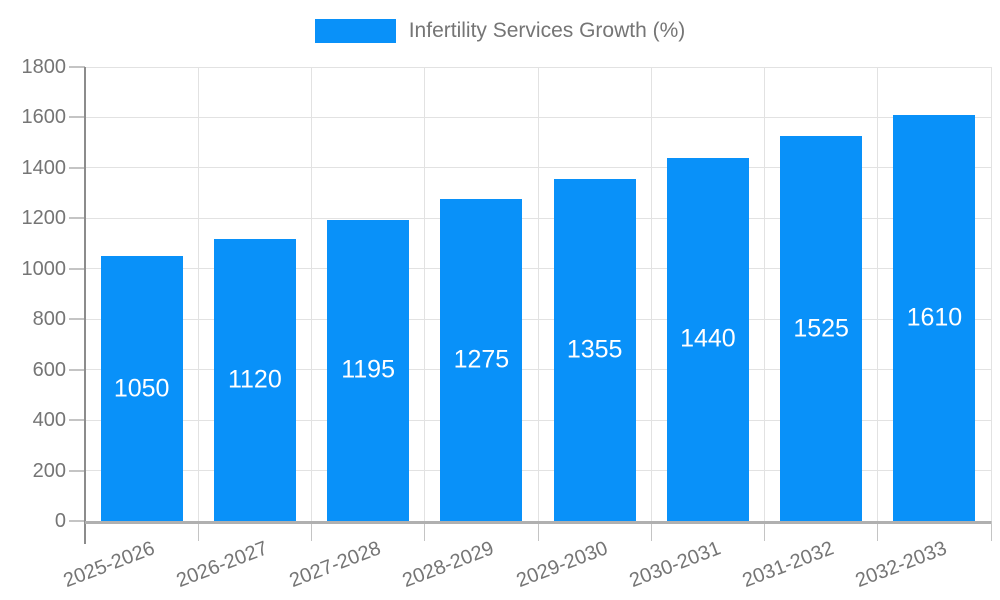 This screenshot has width=1000, height=600. I want to click on bar: 1050, so click(141, 388).